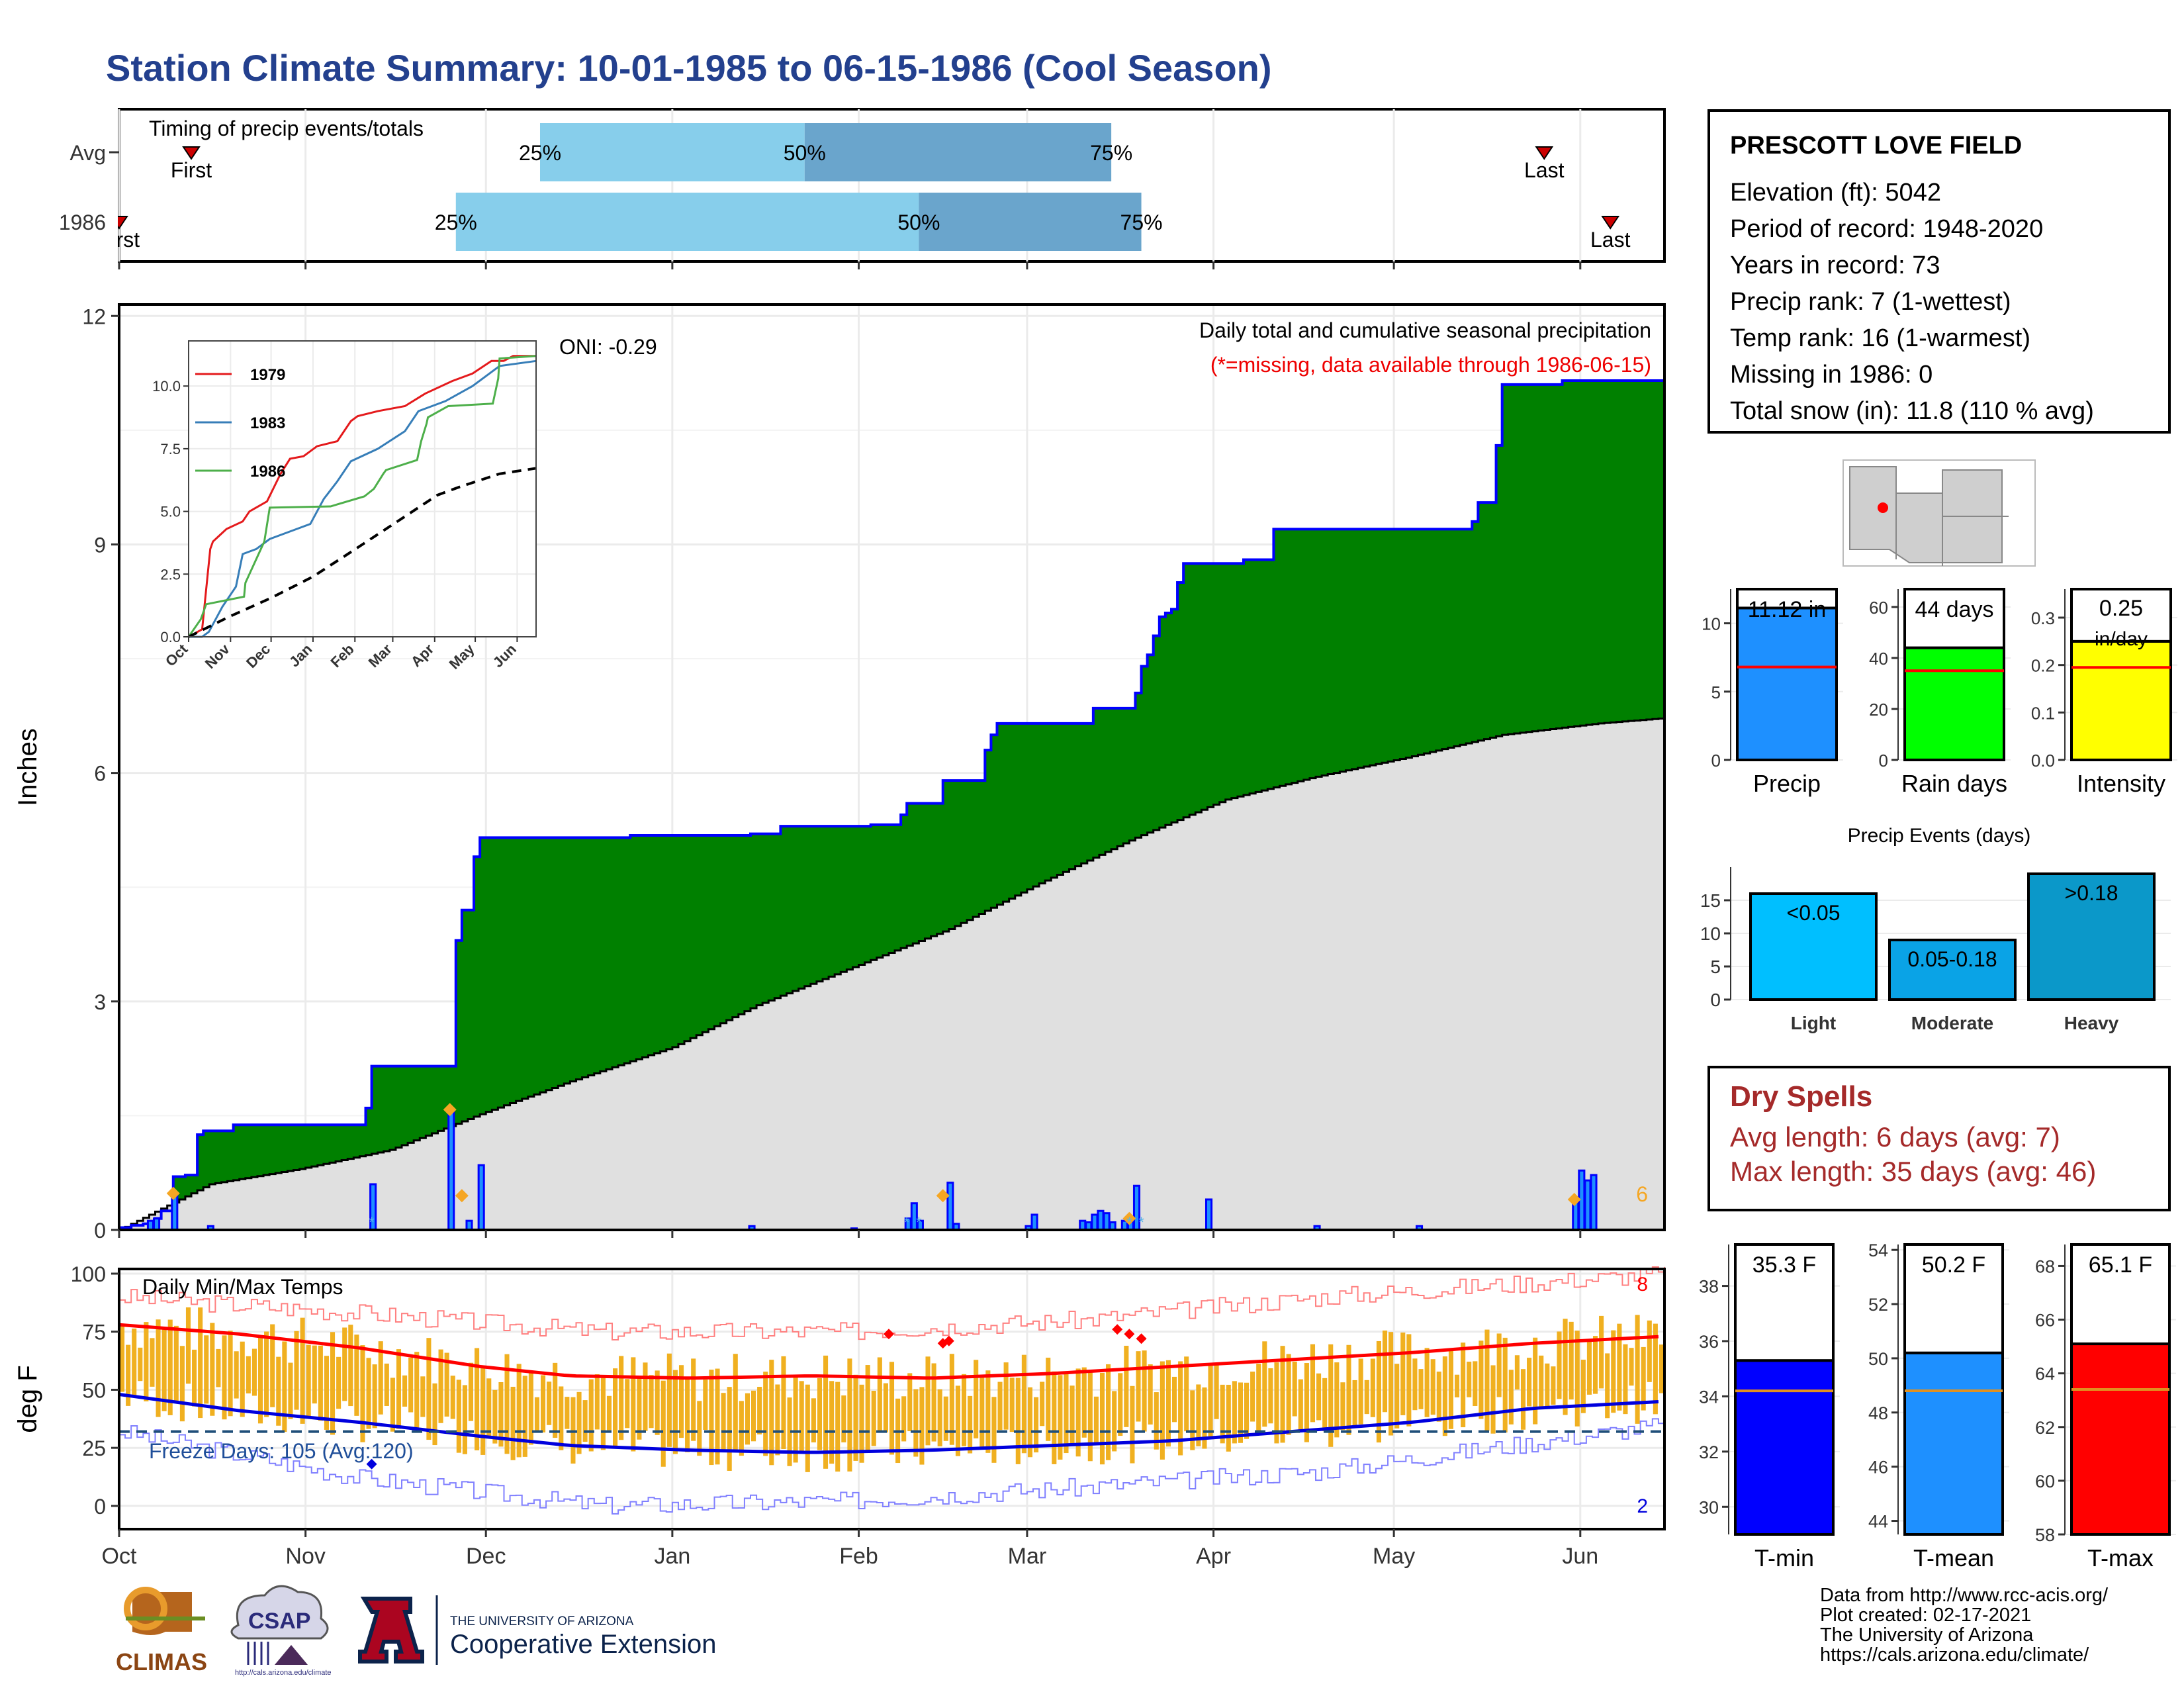 This screenshot has width=2184, height=1688. Describe the element at coordinates (1954, 783) in the screenshot. I see `rain-days-category-label: Rain days` at that location.